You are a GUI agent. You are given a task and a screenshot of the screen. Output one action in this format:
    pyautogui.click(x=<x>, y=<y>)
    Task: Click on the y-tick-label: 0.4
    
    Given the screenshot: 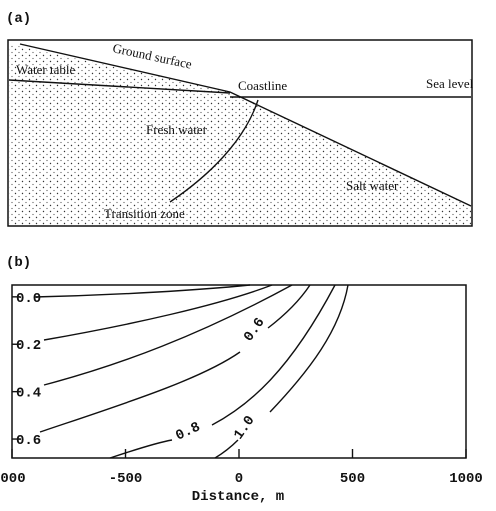 What is the action you would take?
    pyautogui.click(x=28, y=394)
    